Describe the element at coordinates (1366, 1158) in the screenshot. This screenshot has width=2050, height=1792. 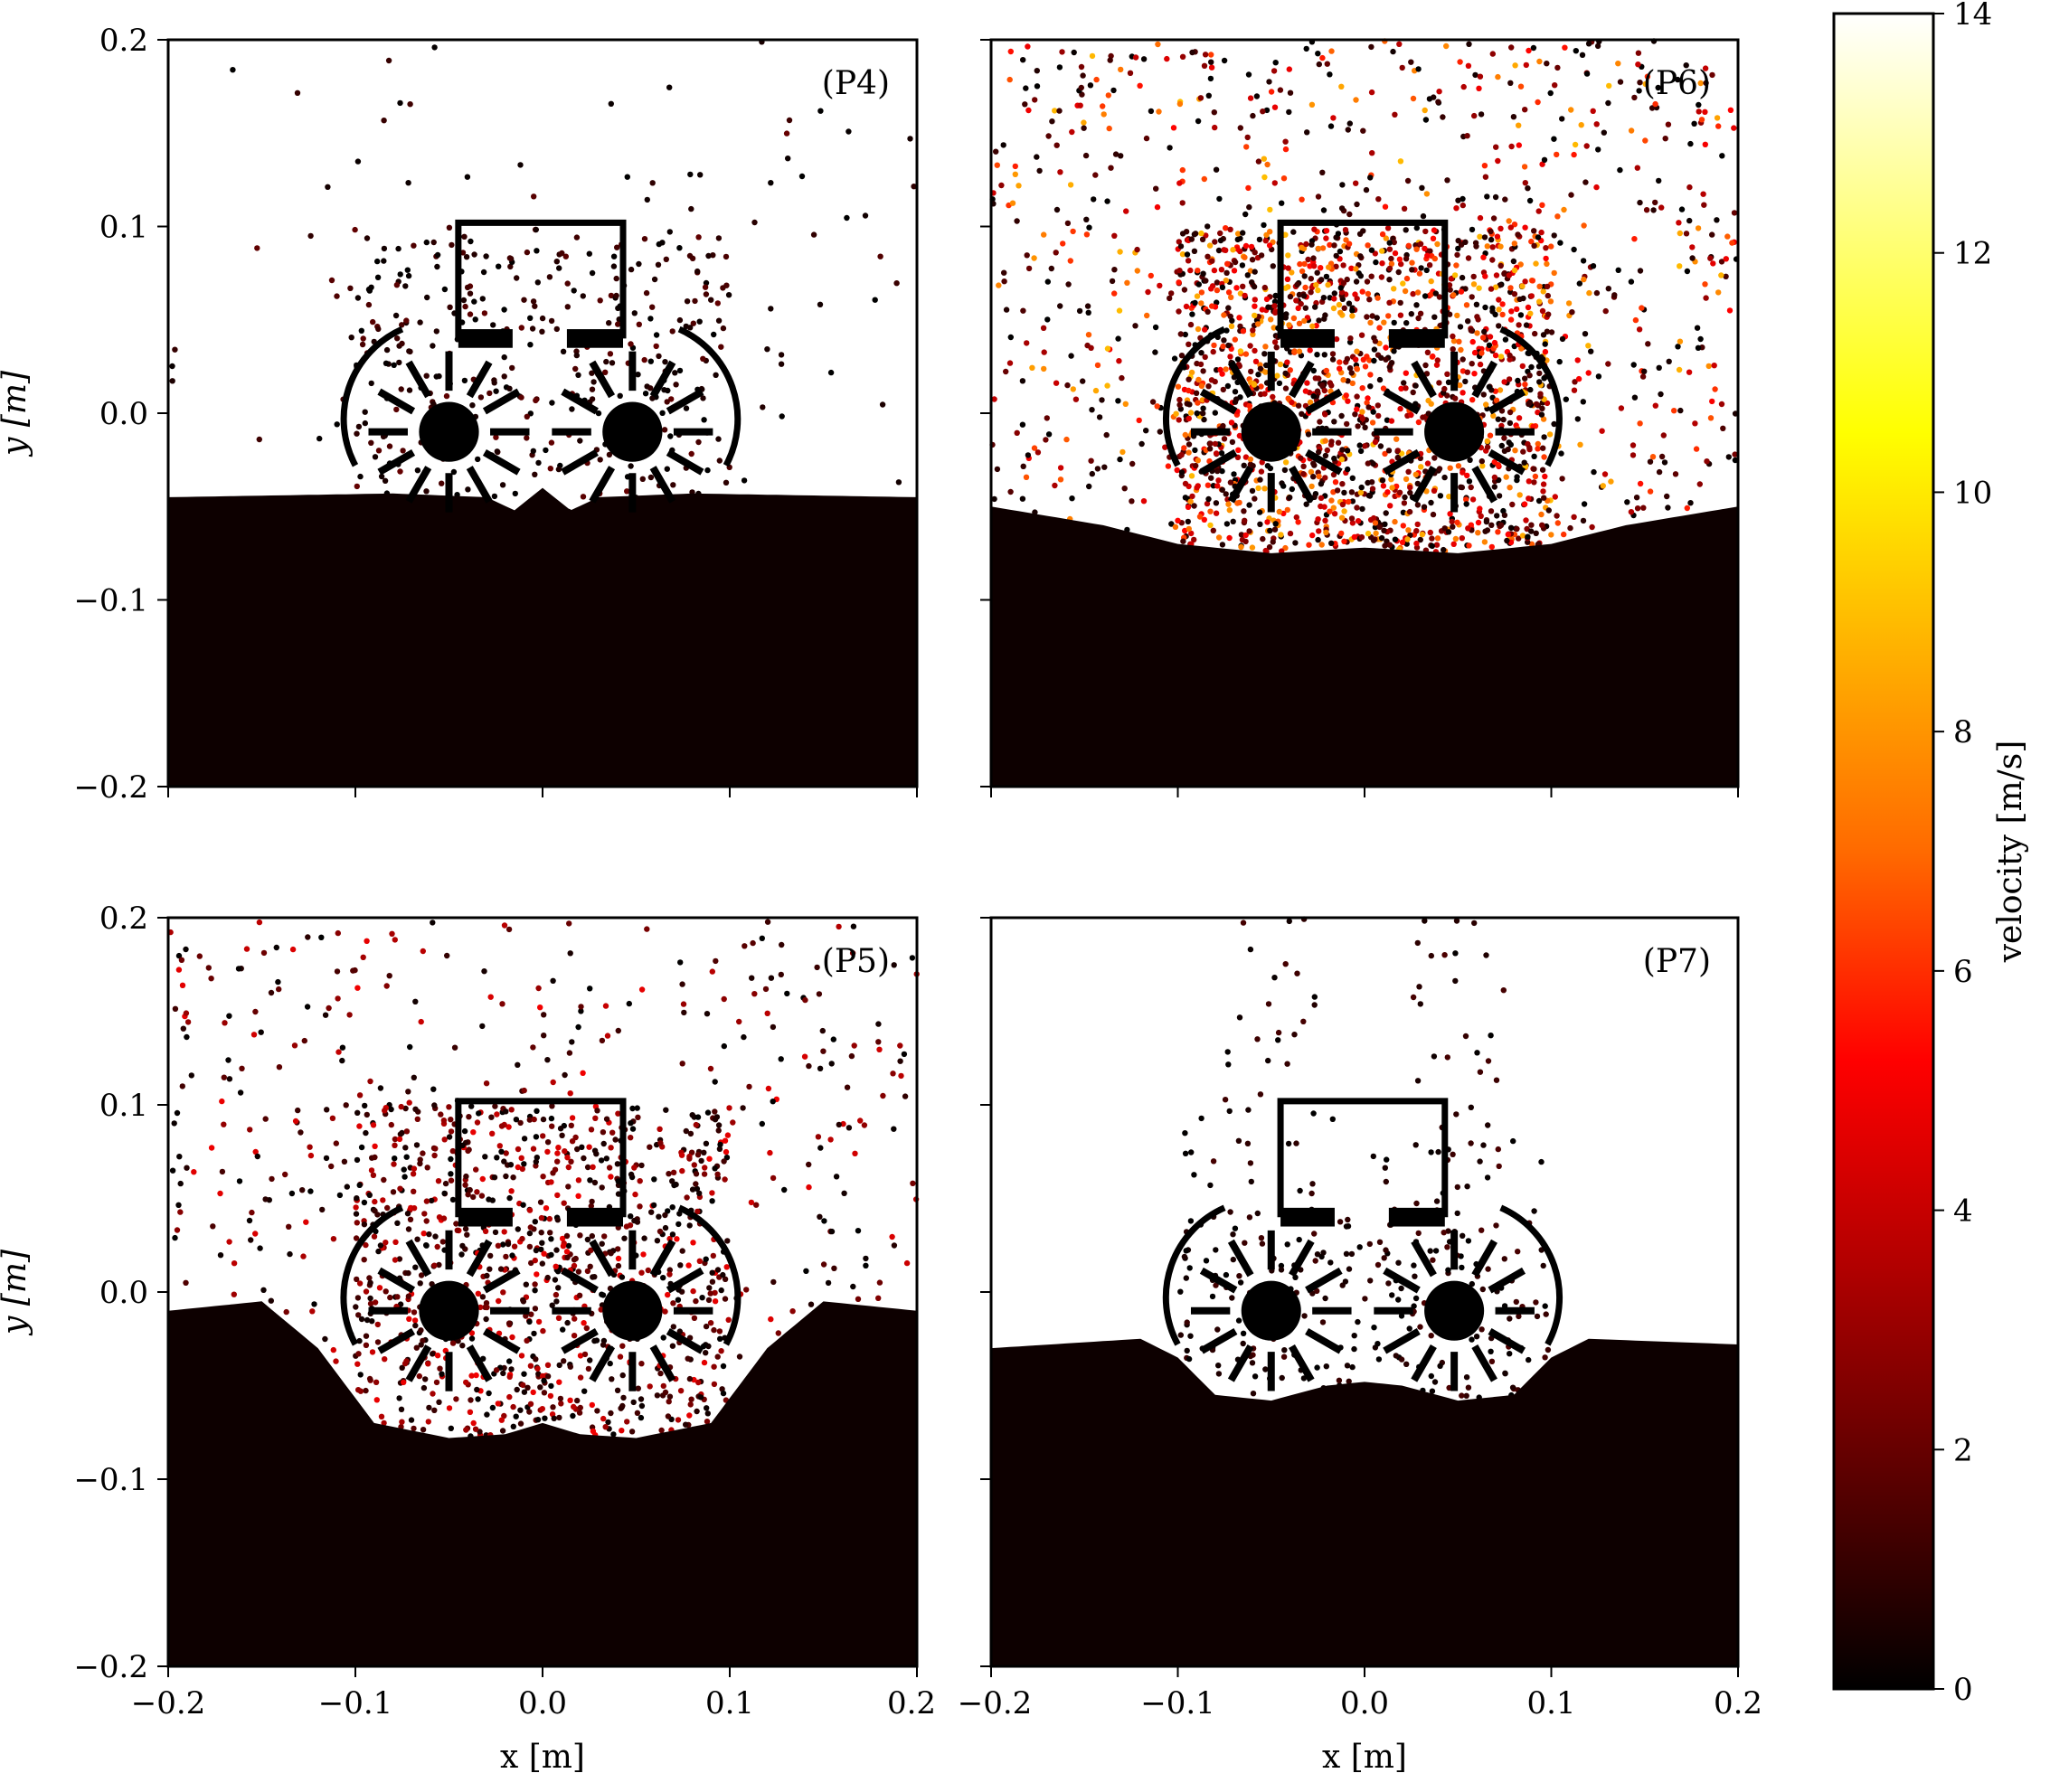
I see `particle-scatter` at that location.